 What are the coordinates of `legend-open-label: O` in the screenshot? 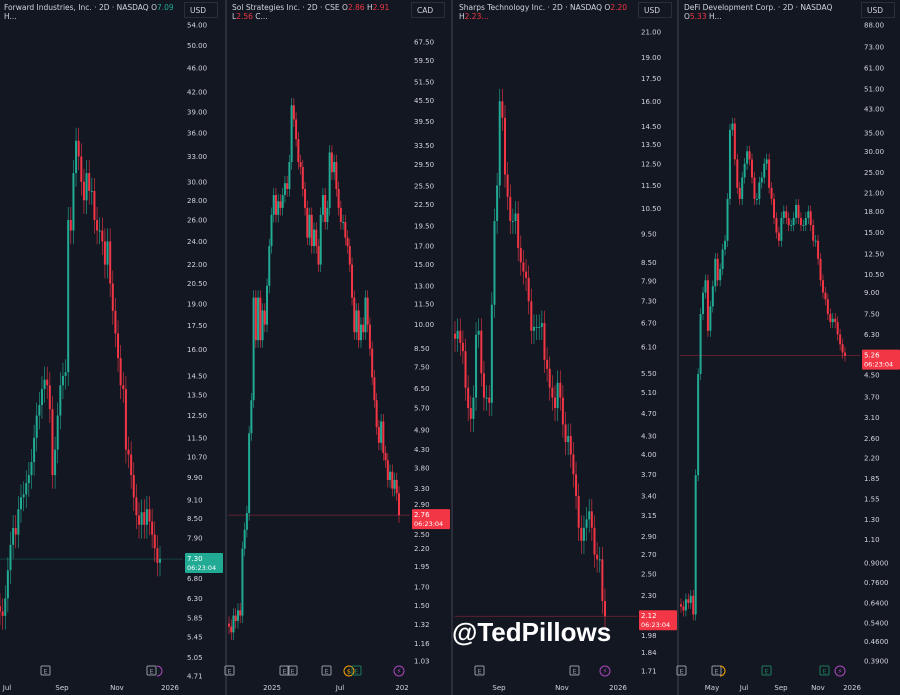 It's located at (344, 7).